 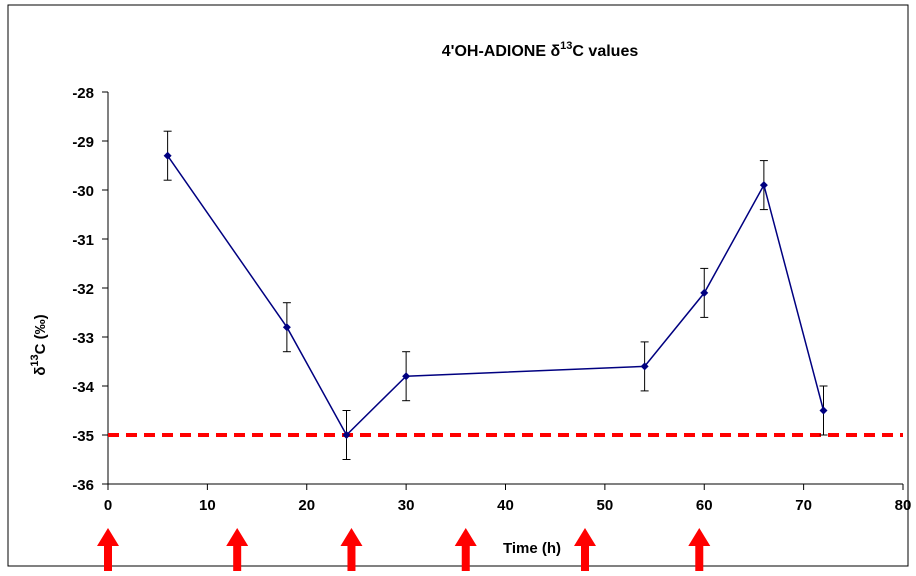 What do you see at coordinates (704, 505) in the screenshot?
I see `x-tick-label: 60` at bounding box center [704, 505].